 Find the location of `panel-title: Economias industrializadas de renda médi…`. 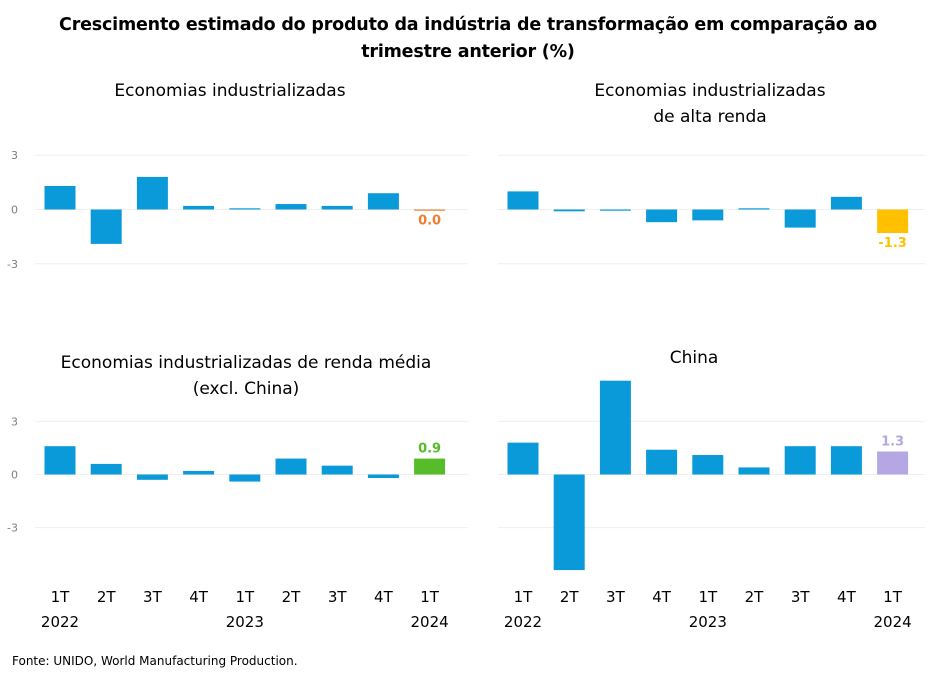

panel-title: Economias industrializadas de renda médi… is located at coordinates (246, 363).